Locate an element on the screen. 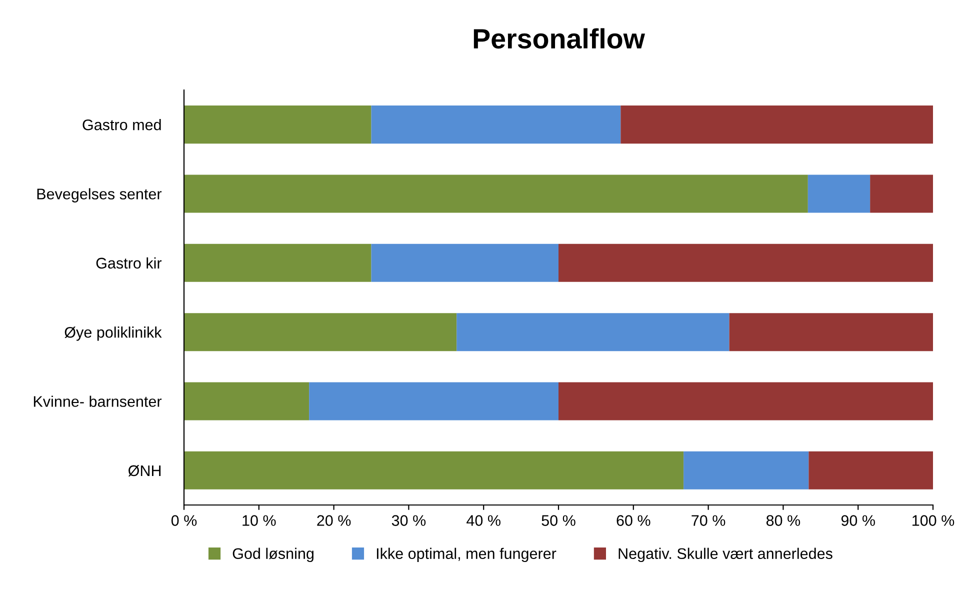  x-tick-label: 70 % is located at coordinates (709, 520).